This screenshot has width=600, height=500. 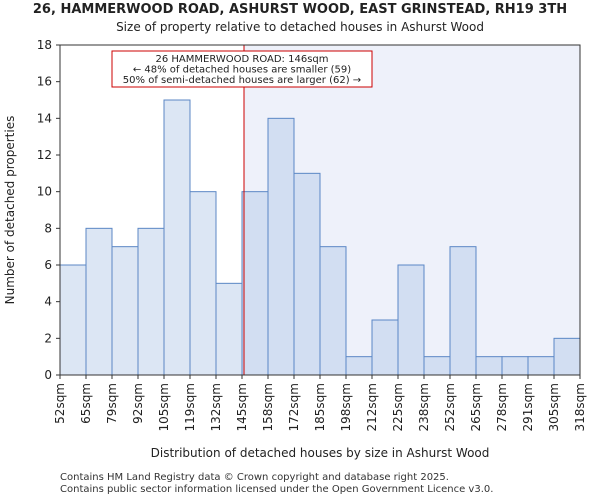 I want to click on y-tick-label: 2, so click(x=48, y=338).